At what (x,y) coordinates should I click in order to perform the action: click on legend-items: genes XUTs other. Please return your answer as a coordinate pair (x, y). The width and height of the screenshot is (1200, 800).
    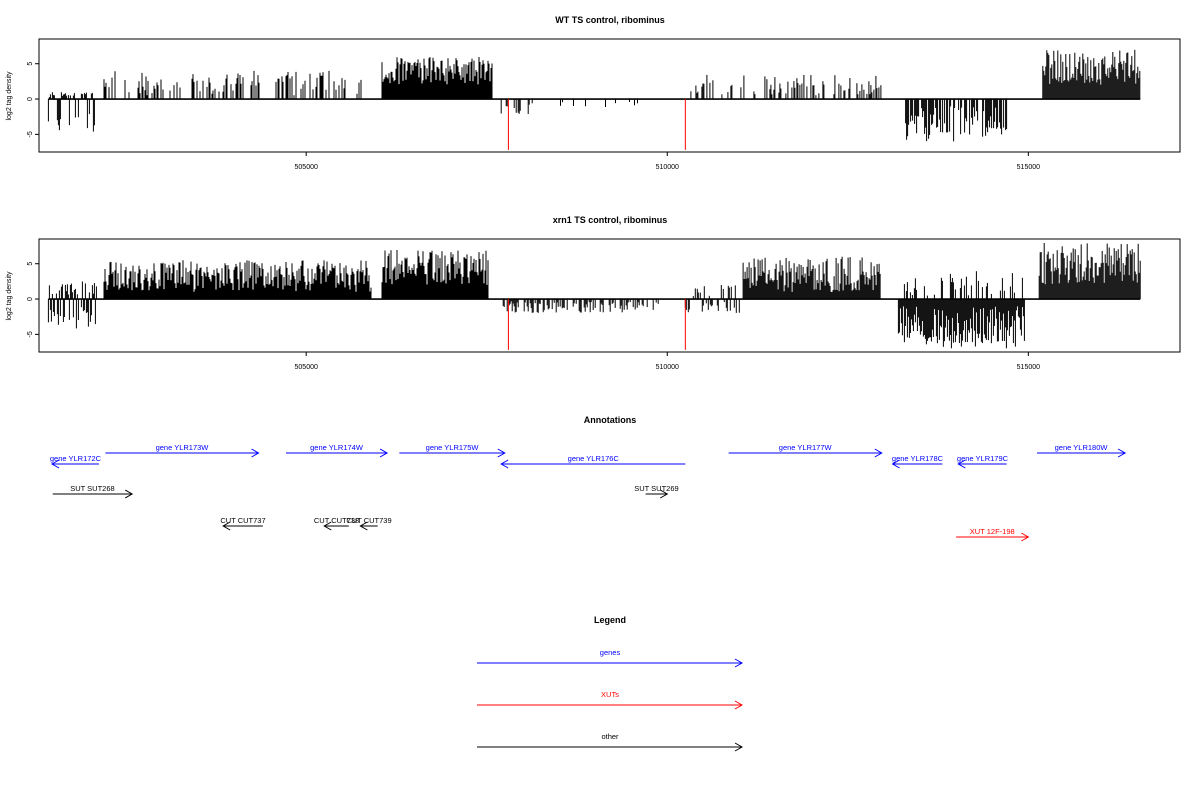
    Looking at the image, I should click on (610, 700).